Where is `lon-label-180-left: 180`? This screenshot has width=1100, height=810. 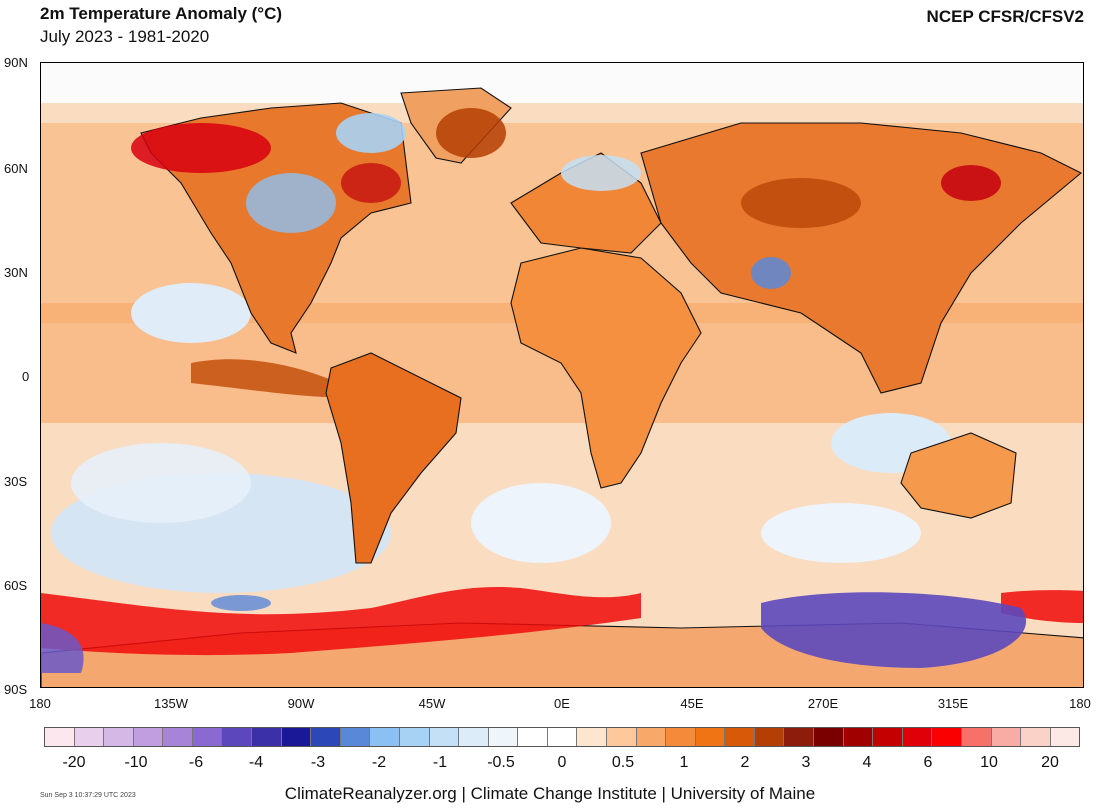
lon-label-180-left: 180 is located at coordinates (40, 703).